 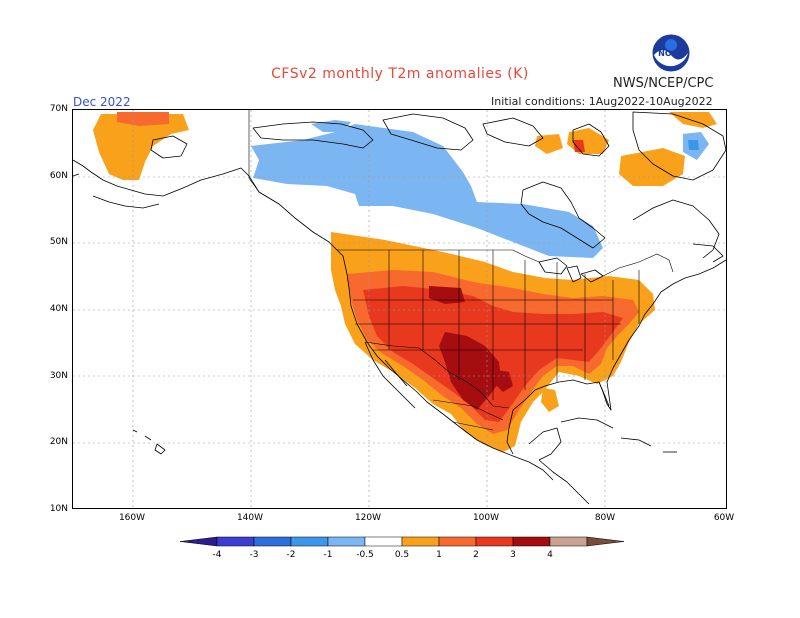 I want to click on colorbar: -4 -3 -2 -1 -0.5 0.5 1 2 3 4, so click(x=401, y=549).